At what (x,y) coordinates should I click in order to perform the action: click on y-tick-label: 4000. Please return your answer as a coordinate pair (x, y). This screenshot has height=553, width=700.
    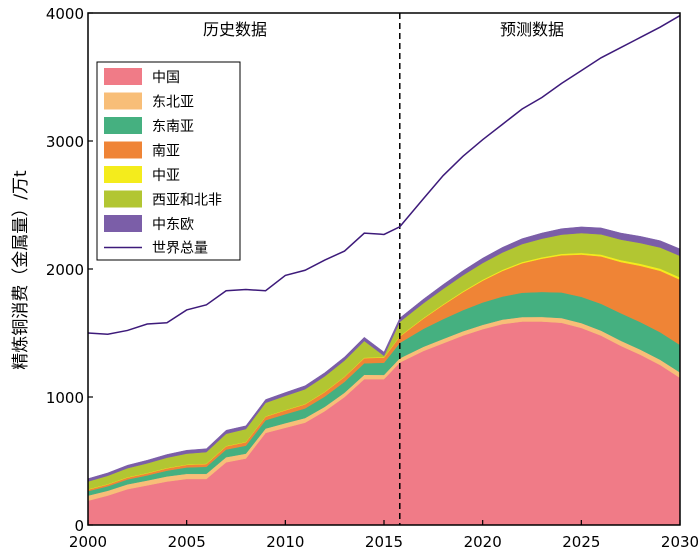
    Looking at the image, I should click on (65, 14).